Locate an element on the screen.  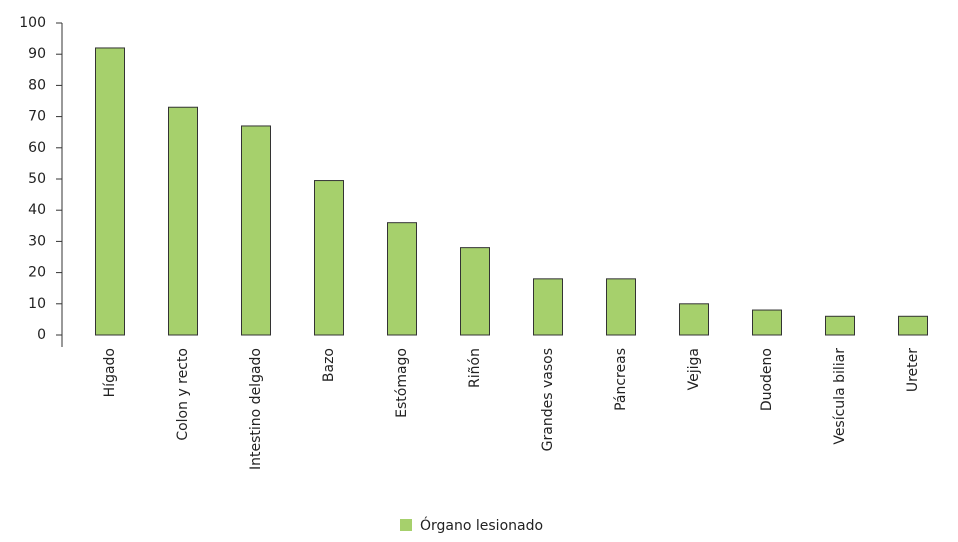
y-tick-label: 10 is located at coordinates (37, 304).